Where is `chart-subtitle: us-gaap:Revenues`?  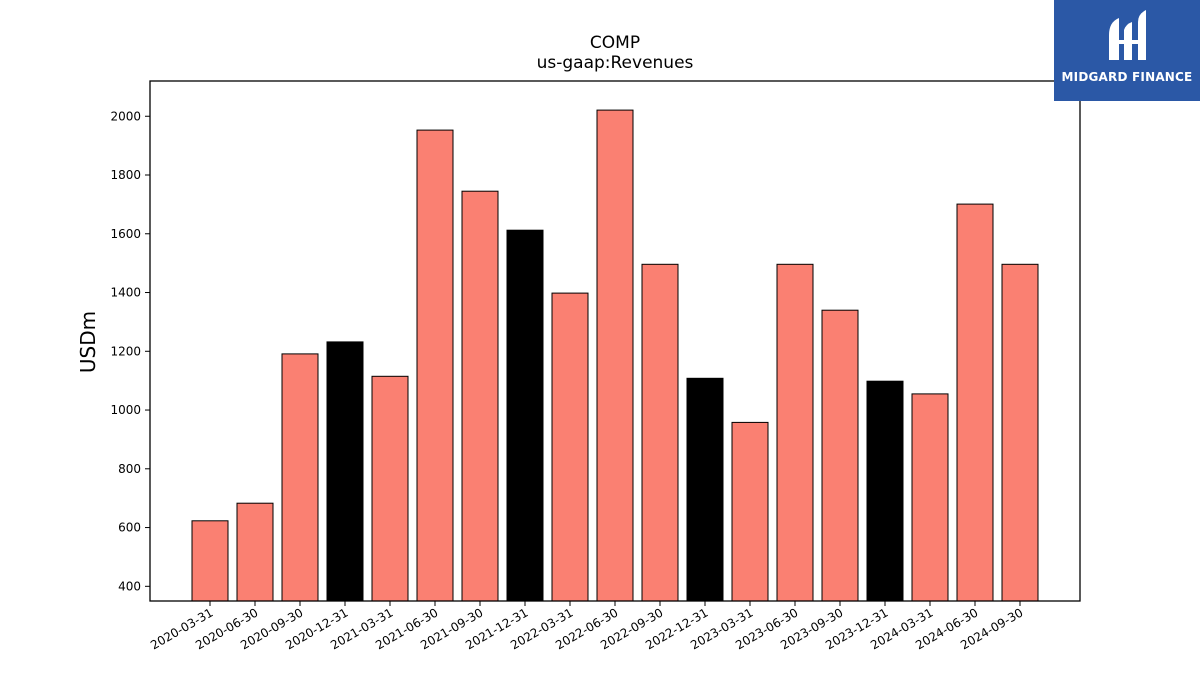
chart-subtitle: us-gaap:Revenues is located at coordinates (615, 63).